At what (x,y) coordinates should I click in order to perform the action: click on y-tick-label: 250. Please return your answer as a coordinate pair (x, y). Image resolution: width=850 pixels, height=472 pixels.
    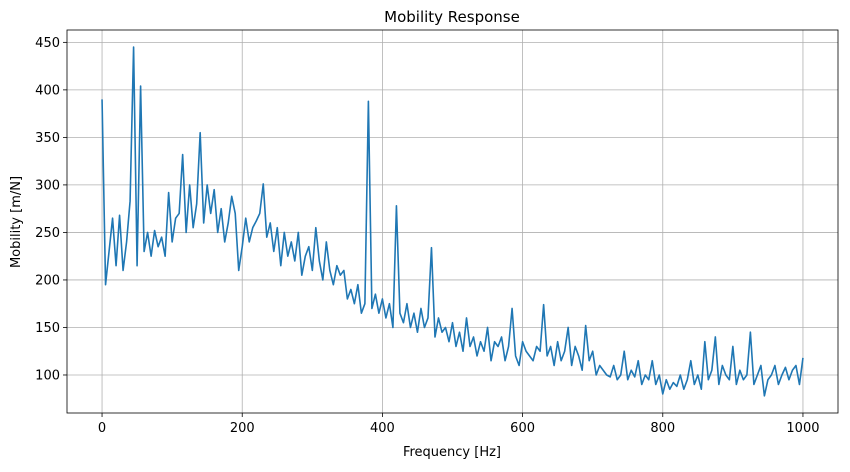
    Looking at the image, I should click on (47, 233).